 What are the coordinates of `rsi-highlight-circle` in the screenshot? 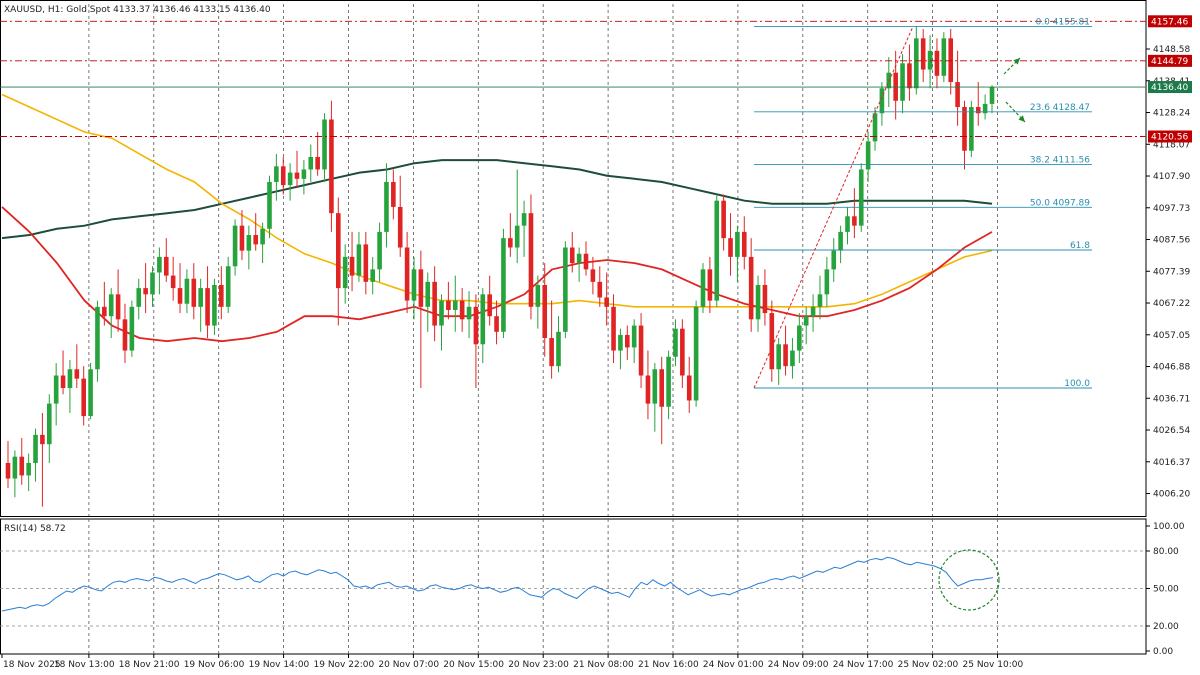 It's located at (969, 580).